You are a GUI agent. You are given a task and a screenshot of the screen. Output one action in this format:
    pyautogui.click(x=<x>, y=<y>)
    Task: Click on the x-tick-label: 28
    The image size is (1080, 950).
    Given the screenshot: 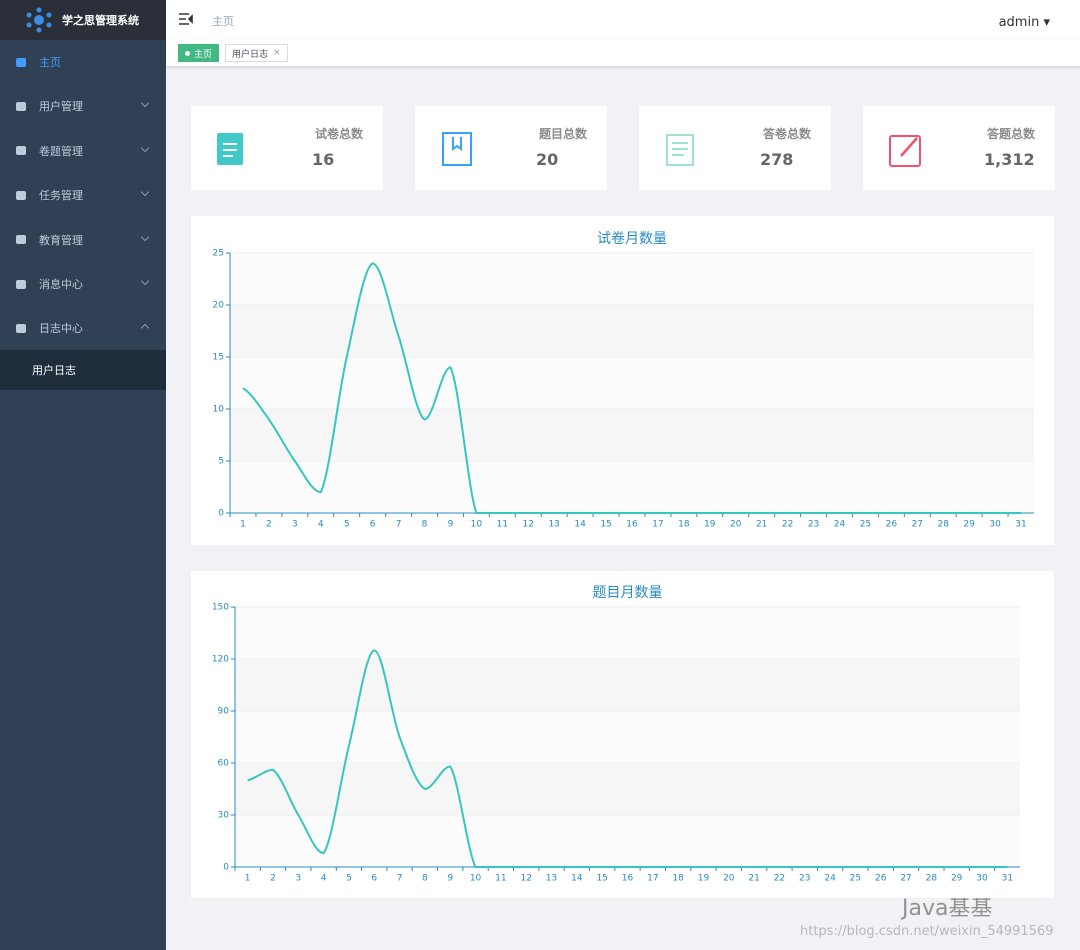 What is the action you would take?
    pyautogui.click(x=943, y=525)
    